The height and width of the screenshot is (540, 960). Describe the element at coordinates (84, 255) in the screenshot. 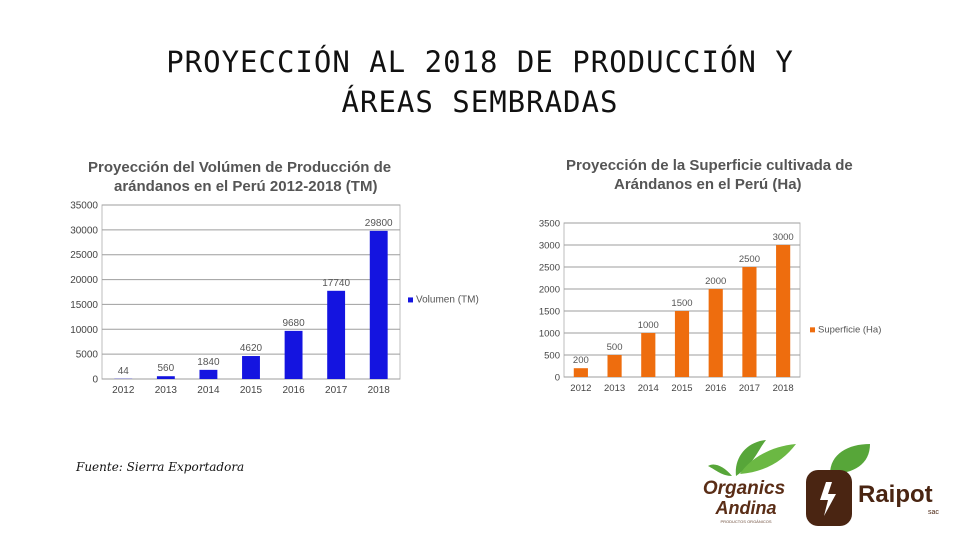

I see `chart1-ytick-label: 25000` at that location.